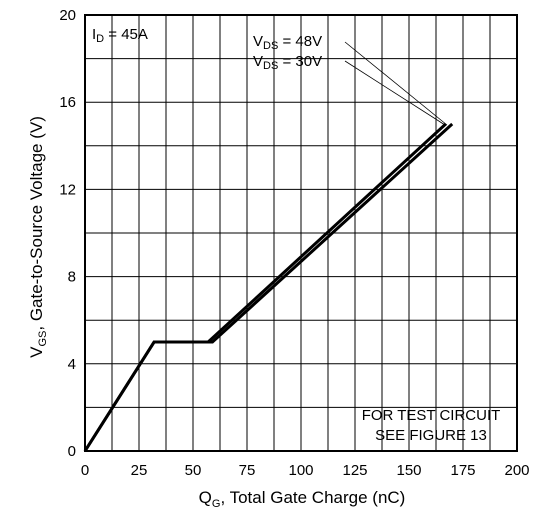 The height and width of the screenshot is (512, 543). I want to click on vds-48-leader-line, so click(396, 83).